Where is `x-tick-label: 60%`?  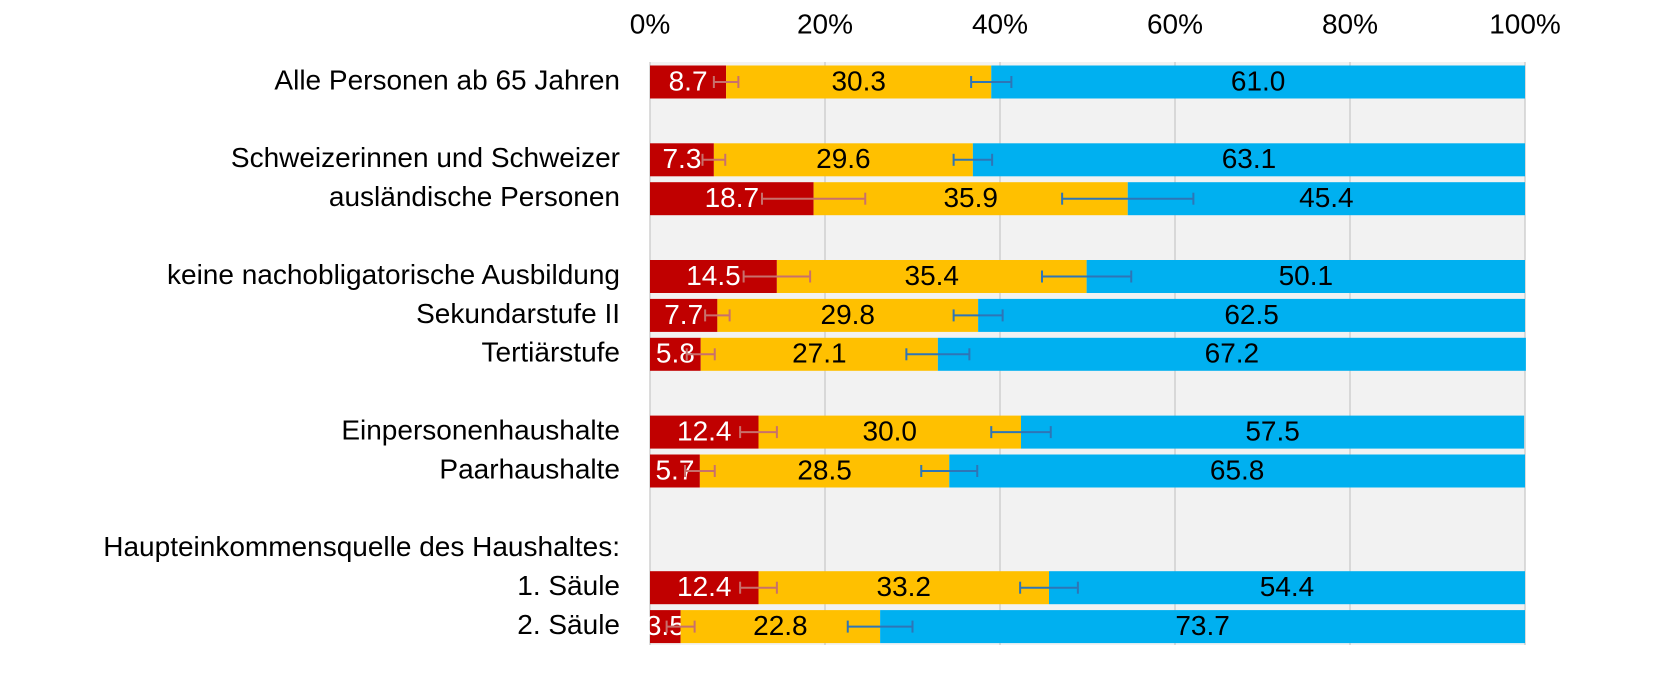 x-tick-label: 60% is located at coordinates (1175, 23).